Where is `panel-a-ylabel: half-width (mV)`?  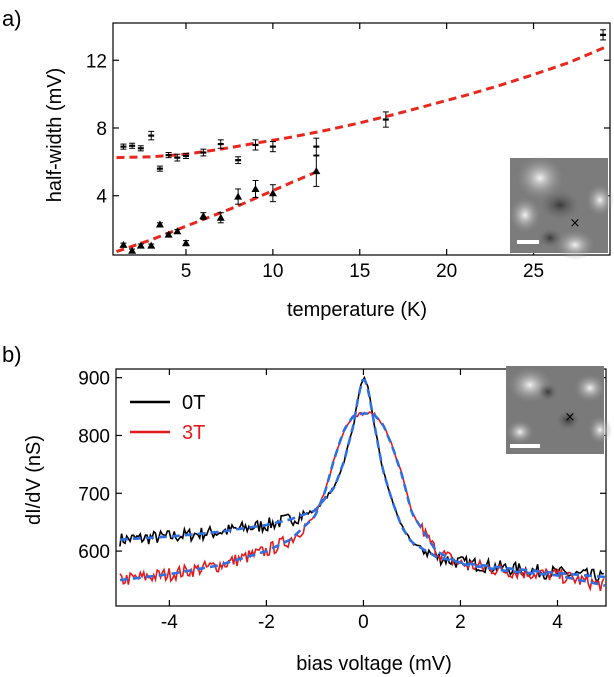 panel-a-ylabel: half-width (mV) is located at coordinates (55, 135).